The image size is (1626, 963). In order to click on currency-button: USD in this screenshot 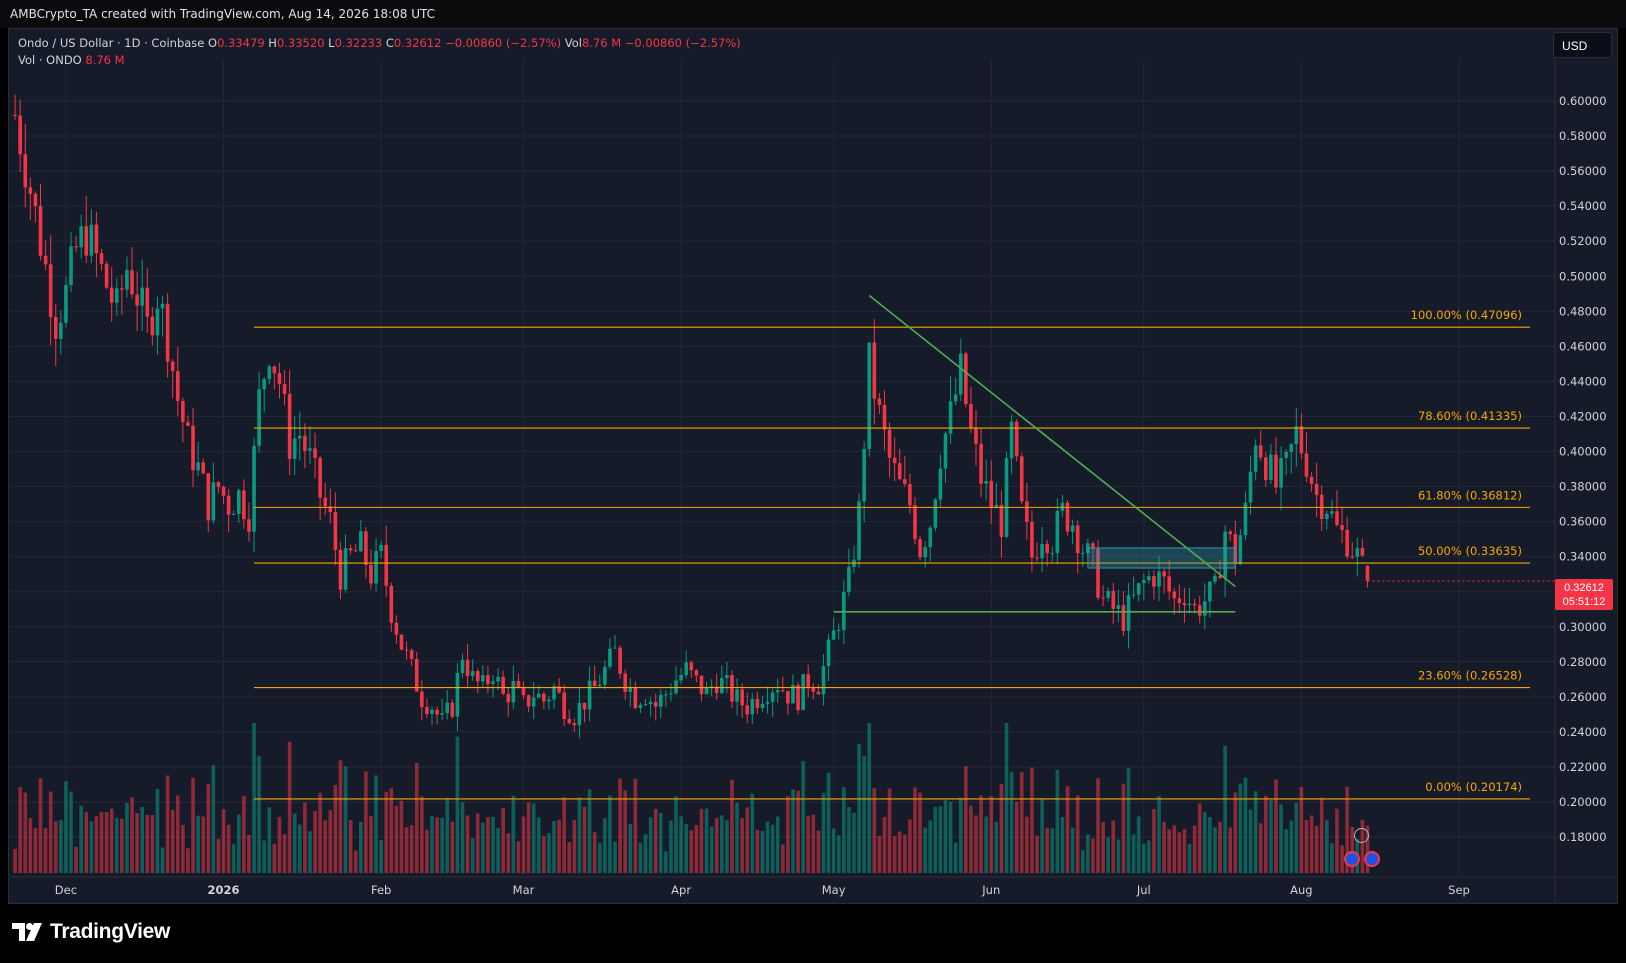, I will do `click(1582, 45)`.